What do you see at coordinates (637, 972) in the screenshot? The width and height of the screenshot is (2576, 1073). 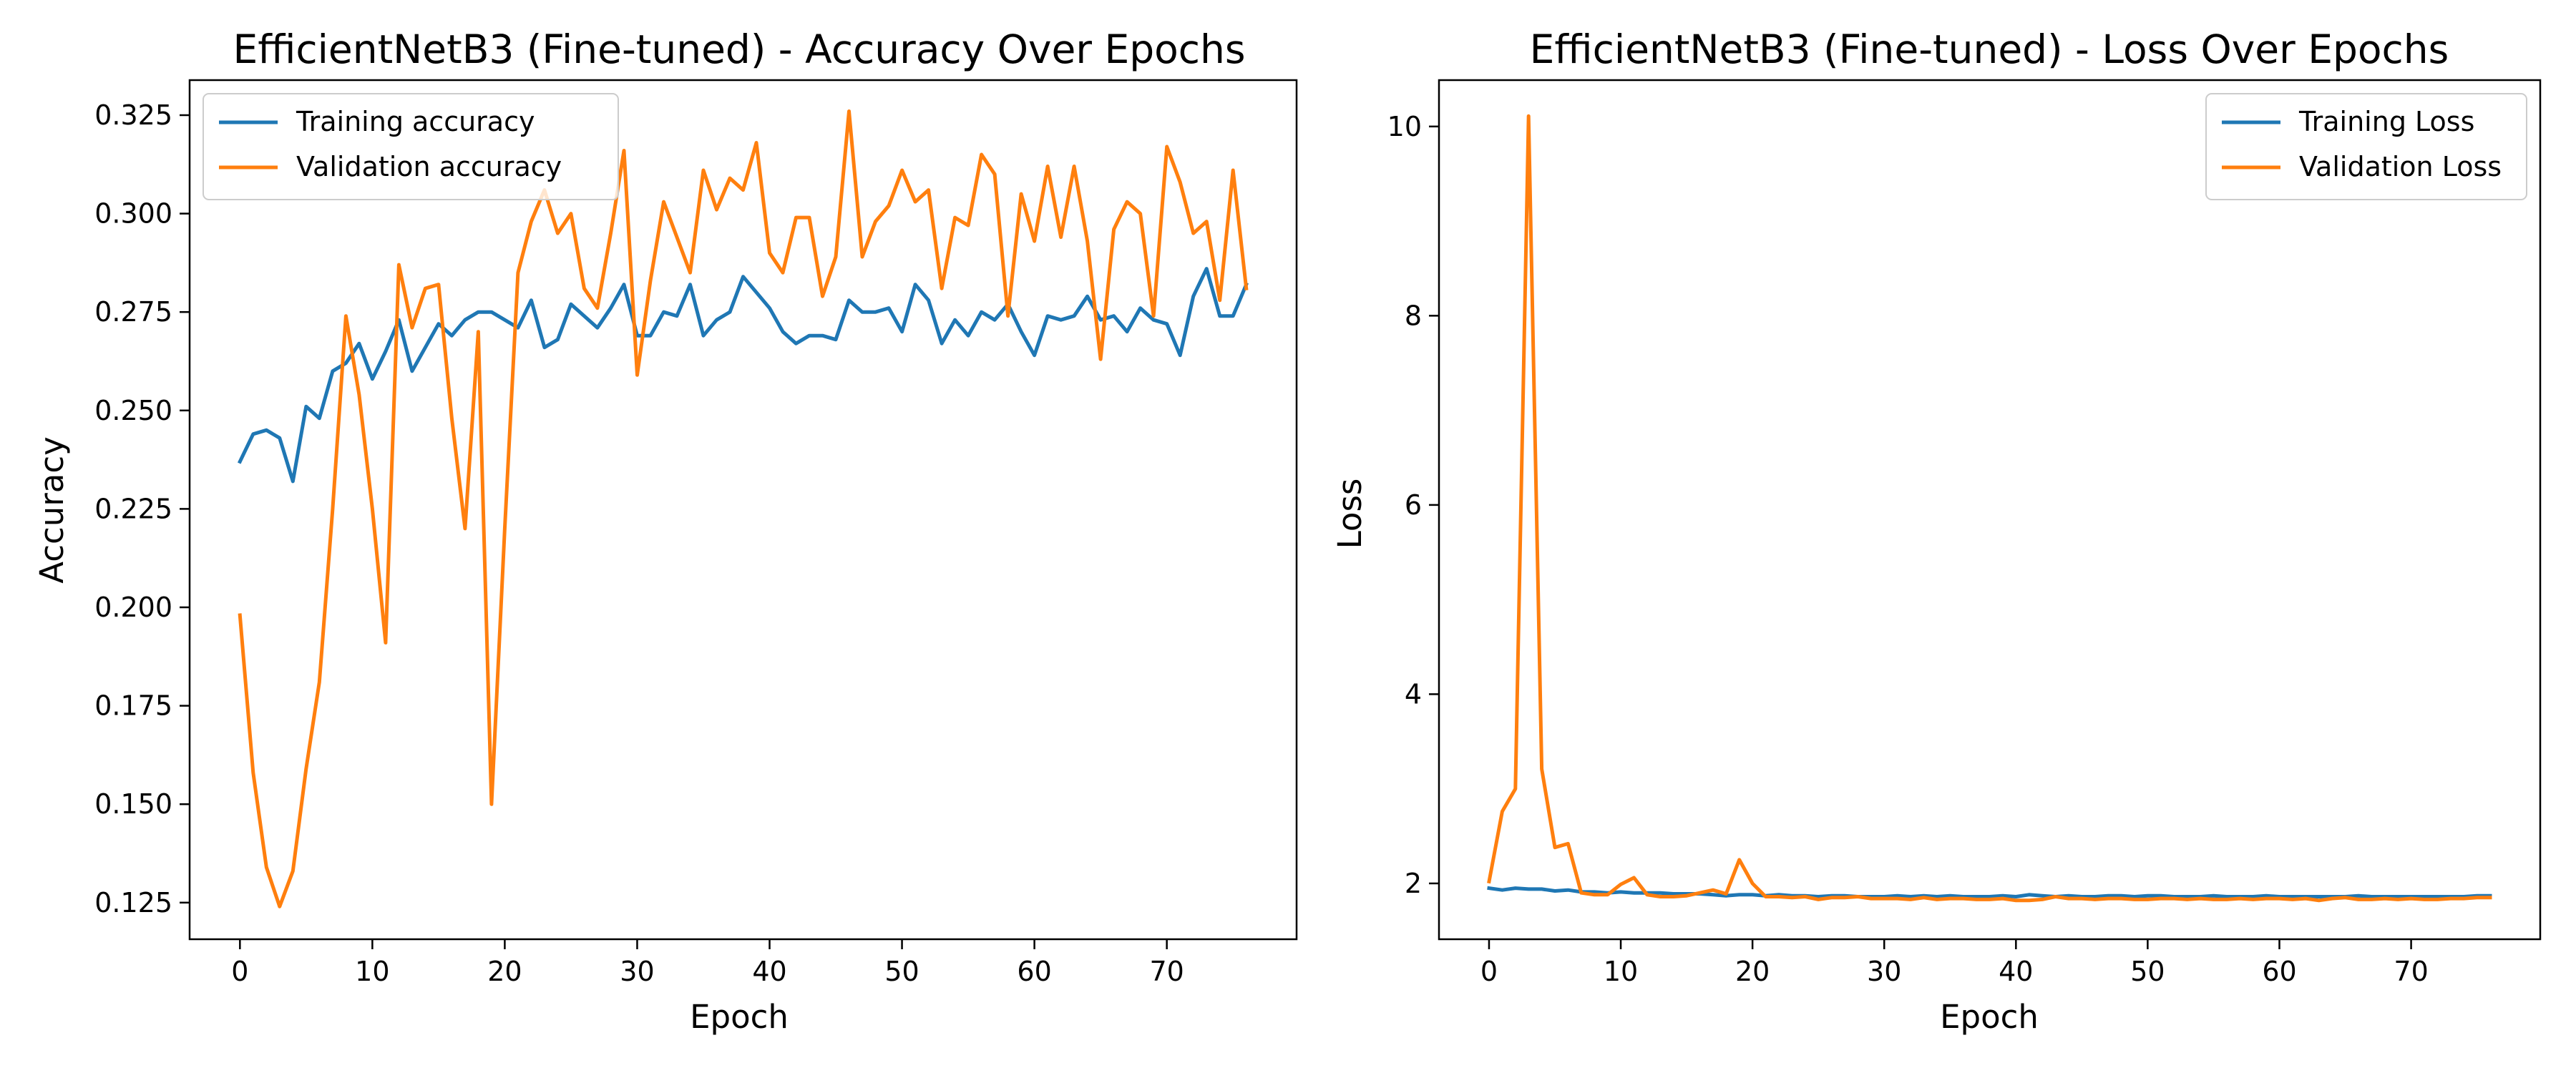 I see `accuracy-x-tick-label: 30` at bounding box center [637, 972].